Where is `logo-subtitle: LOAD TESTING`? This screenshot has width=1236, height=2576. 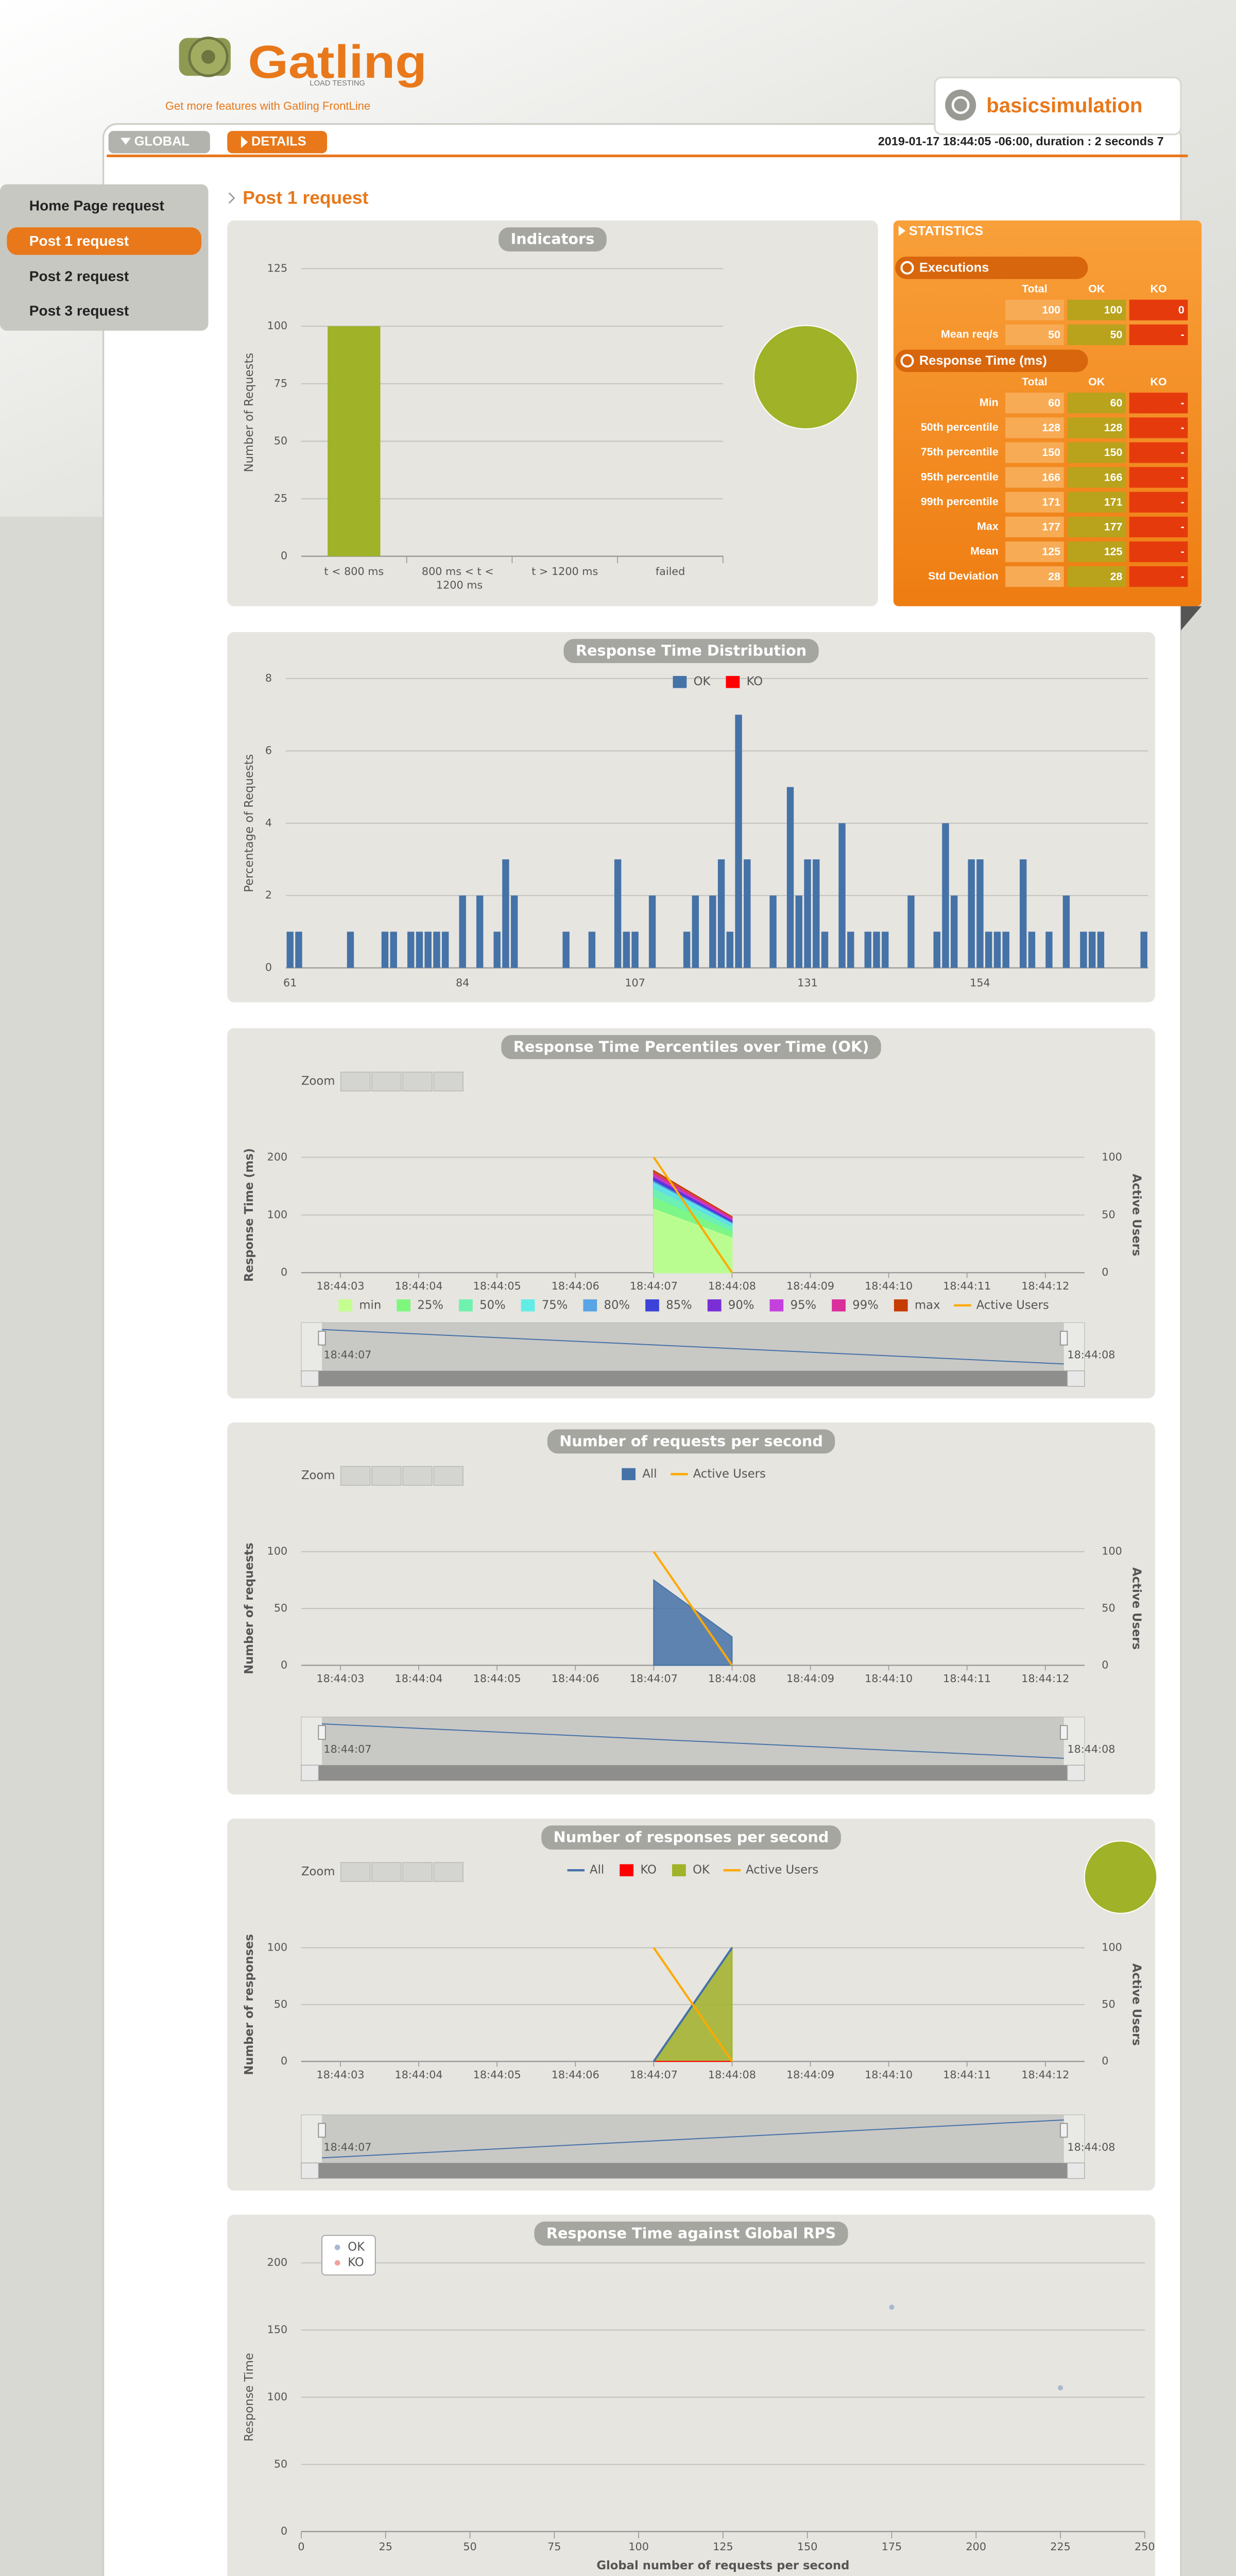
logo-subtitle: LOAD TESTING is located at coordinates (337, 83).